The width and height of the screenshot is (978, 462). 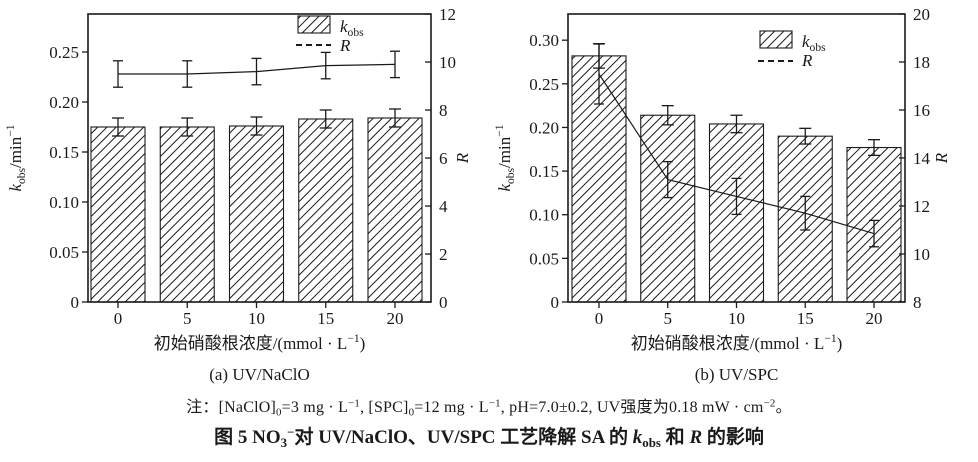 What do you see at coordinates (783, 407) in the screenshot?
I see `text-segment: 。` at bounding box center [783, 407].